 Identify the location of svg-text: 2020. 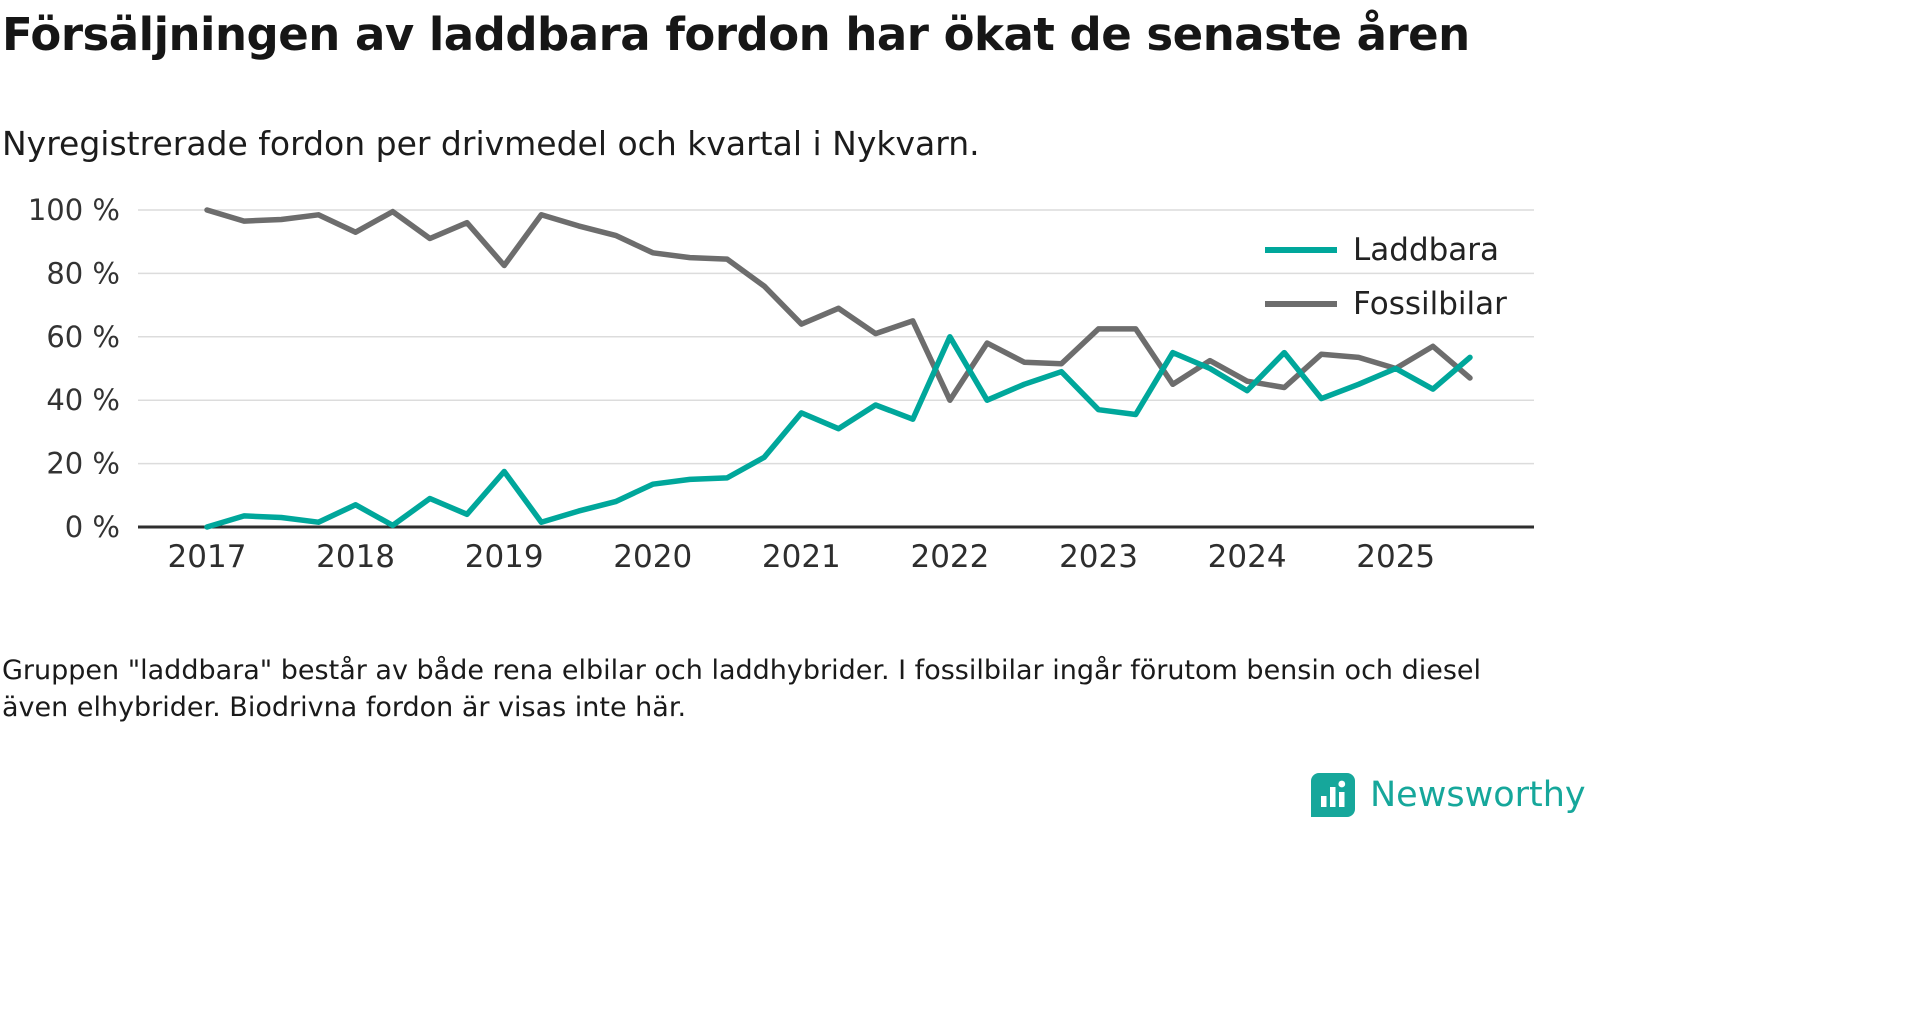
(652, 557).